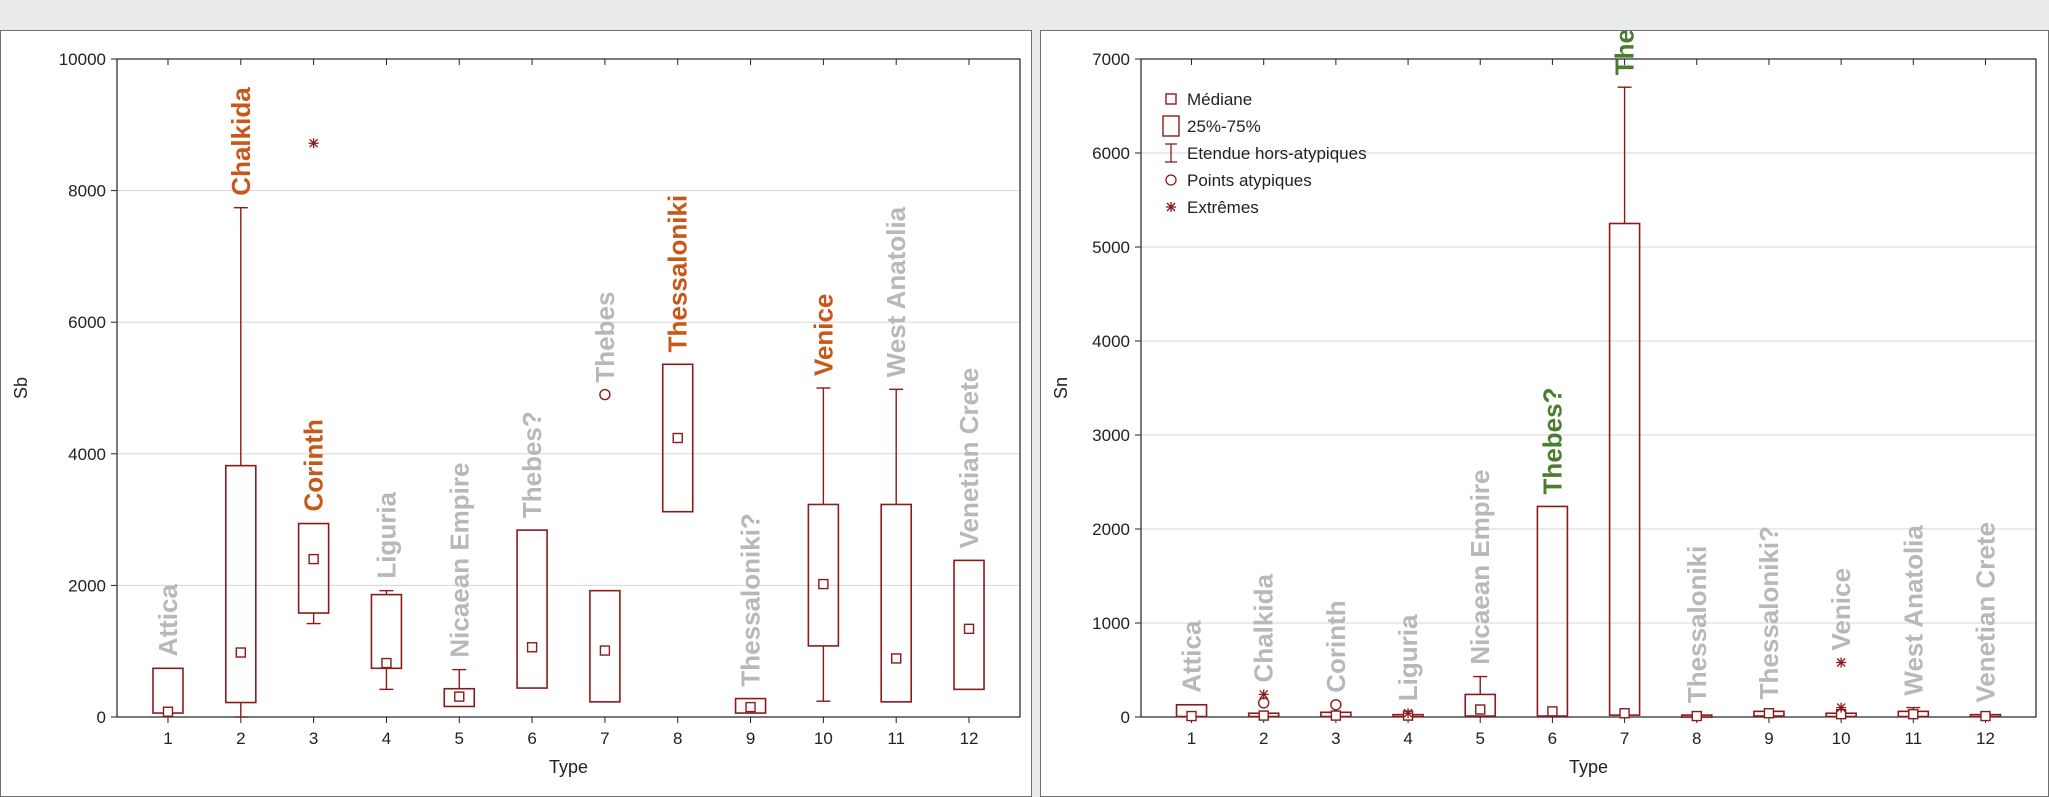 The image size is (2049, 797). I want to click on group-label: Chalkida, so click(1264, 628).